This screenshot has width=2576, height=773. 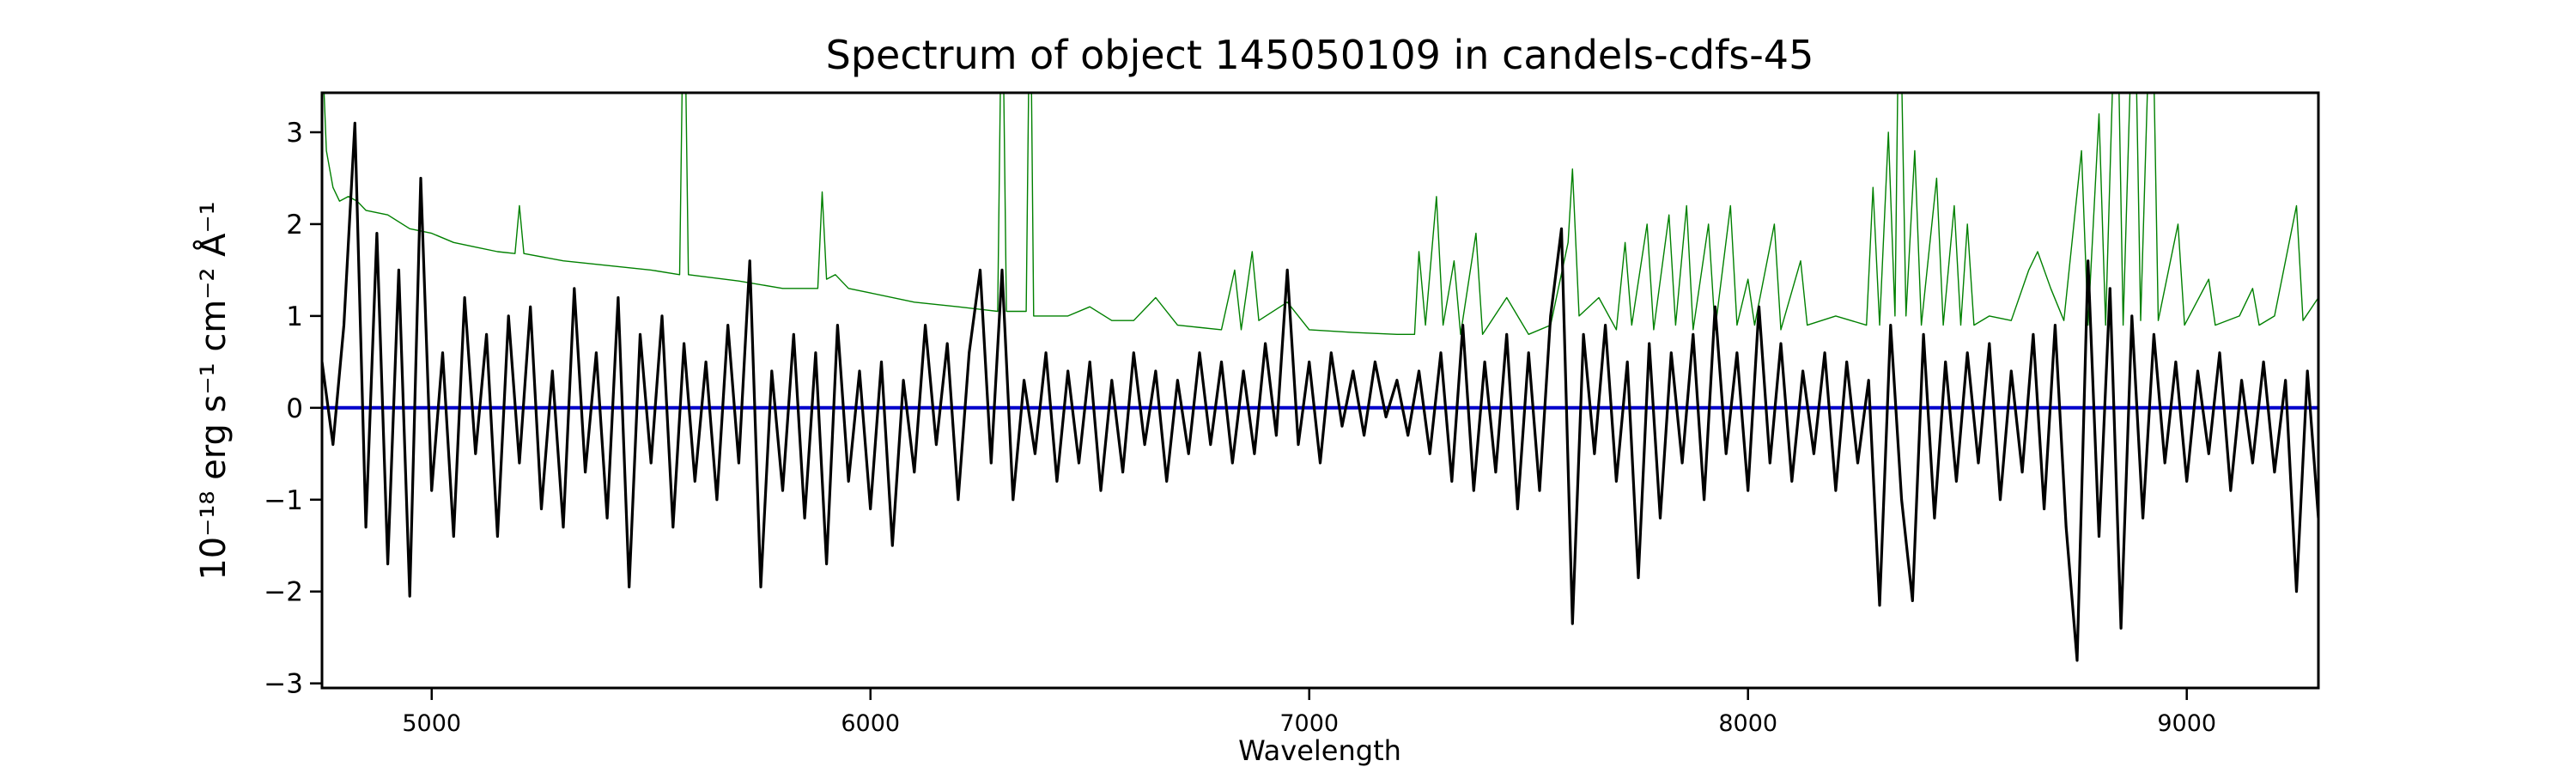 What do you see at coordinates (2186, 723) in the screenshot?
I see `x-tick-label: 9000` at bounding box center [2186, 723].